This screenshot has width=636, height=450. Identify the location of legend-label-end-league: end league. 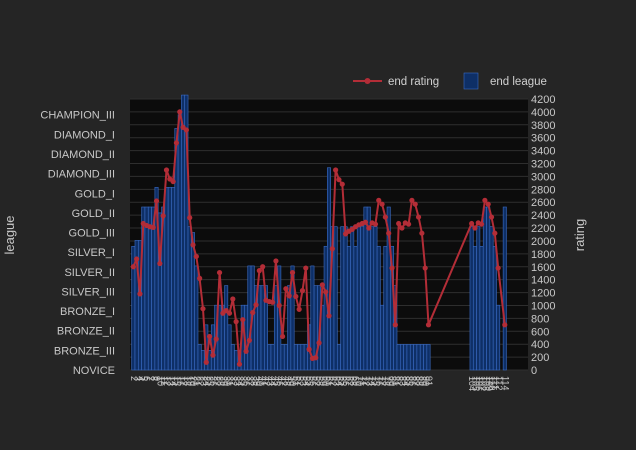
(518, 82).